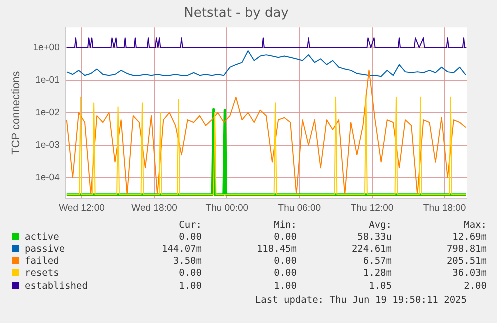  I want to click on text: 6.57m, so click(377, 262).